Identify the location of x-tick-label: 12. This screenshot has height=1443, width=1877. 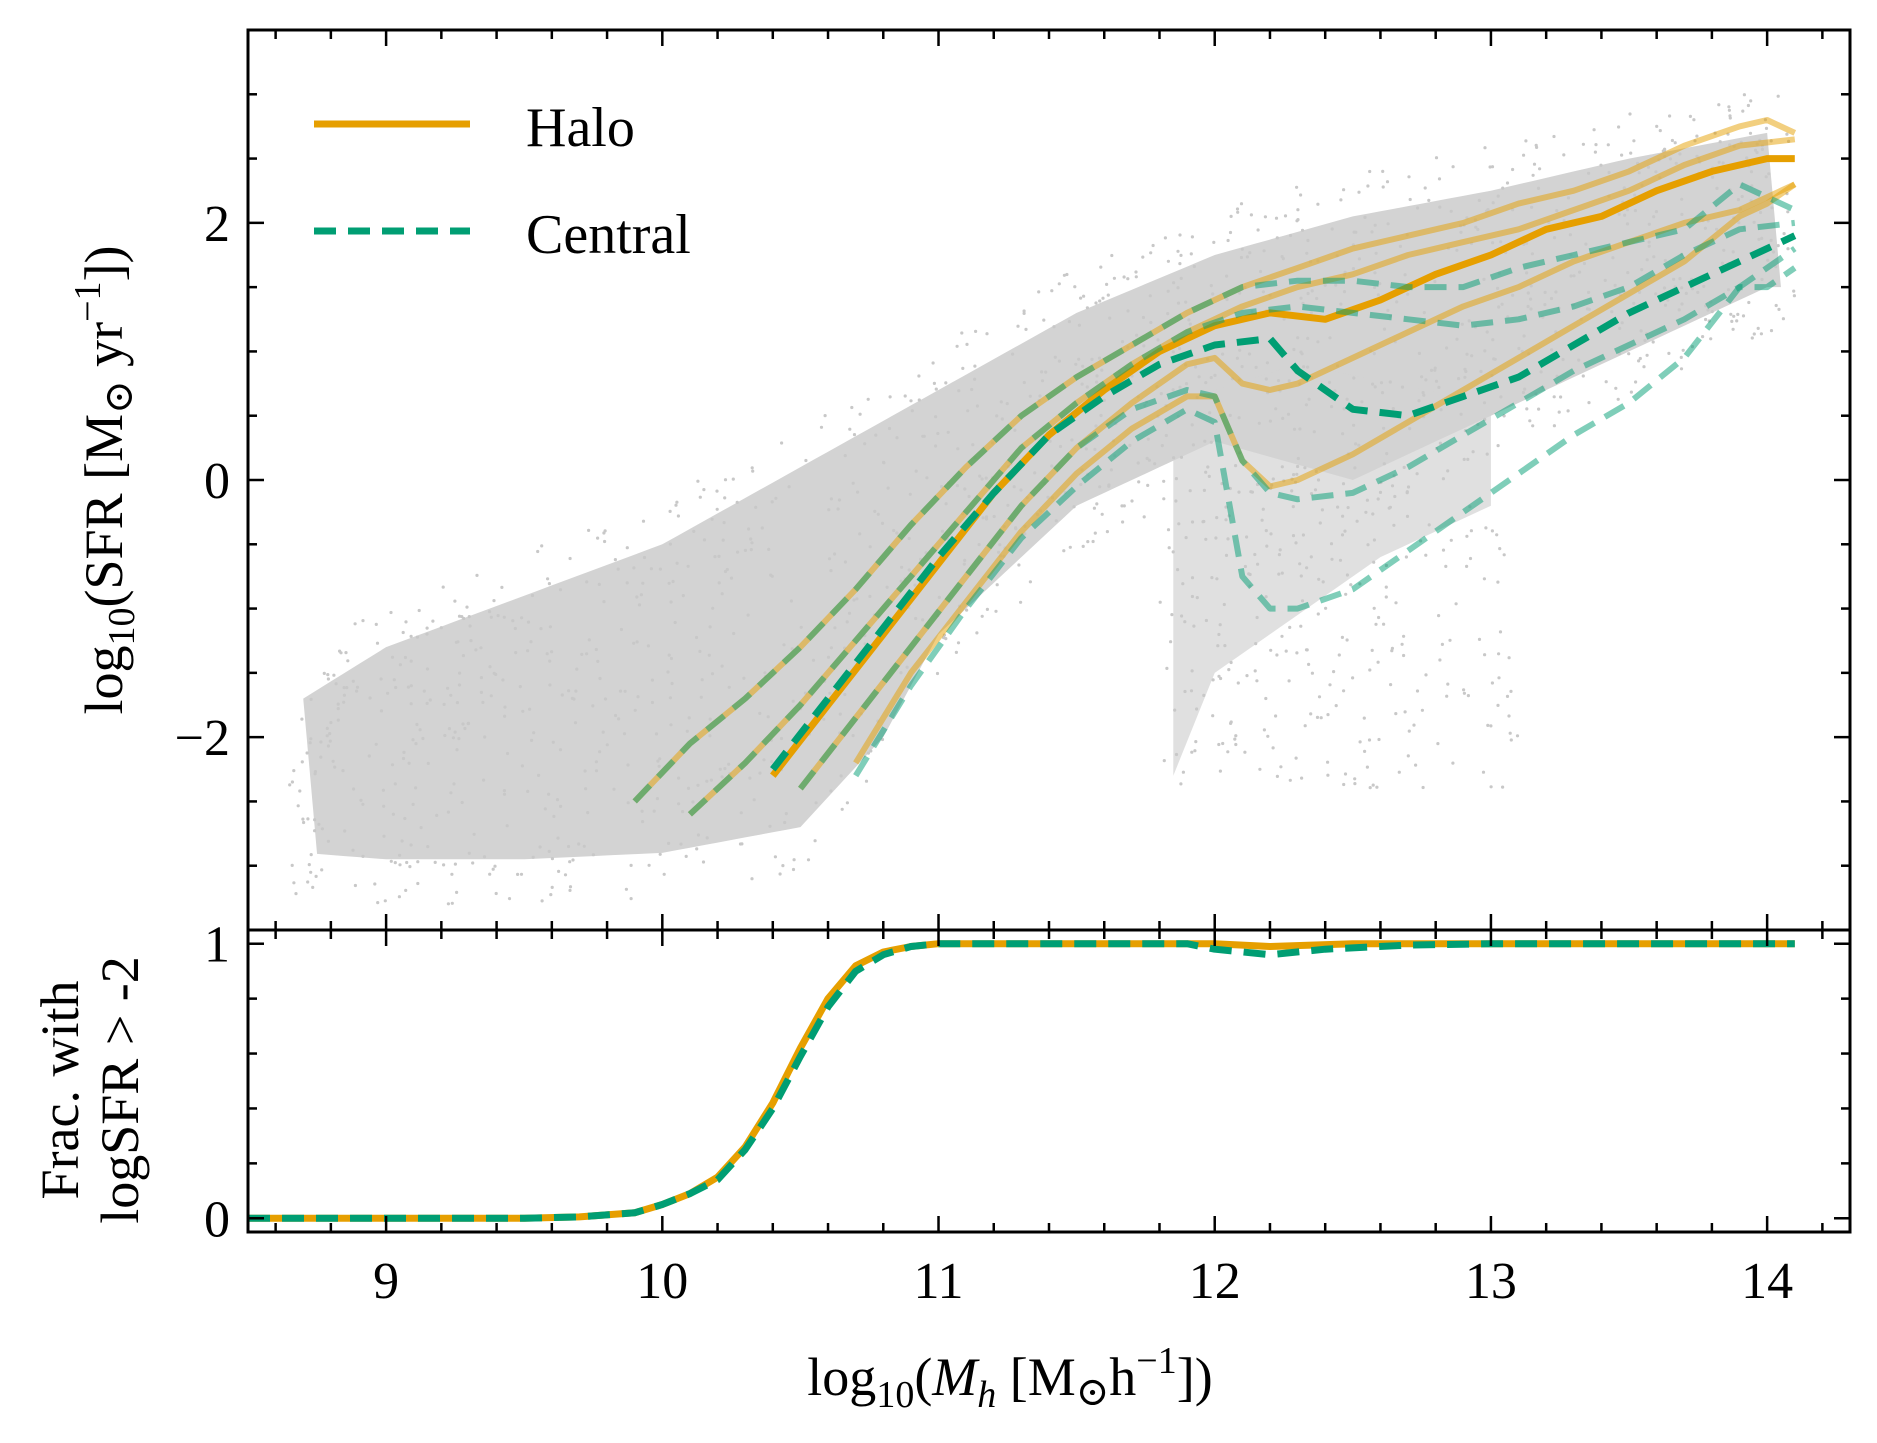
(1215, 1281).